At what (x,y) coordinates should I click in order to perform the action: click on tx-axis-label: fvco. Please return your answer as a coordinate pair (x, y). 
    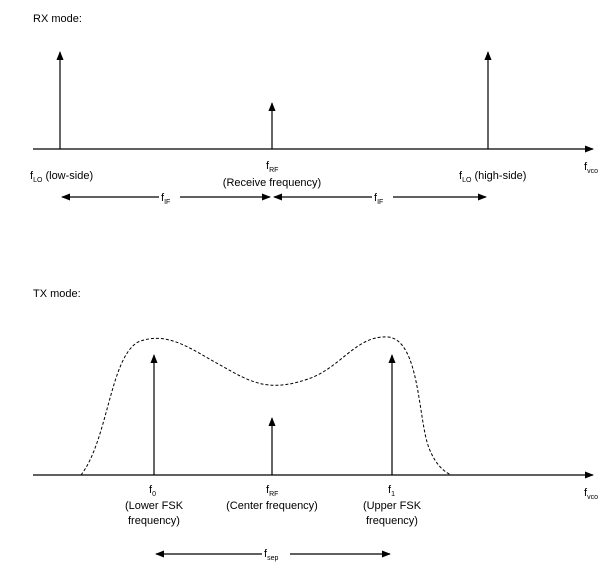
    Looking at the image, I should click on (591, 494).